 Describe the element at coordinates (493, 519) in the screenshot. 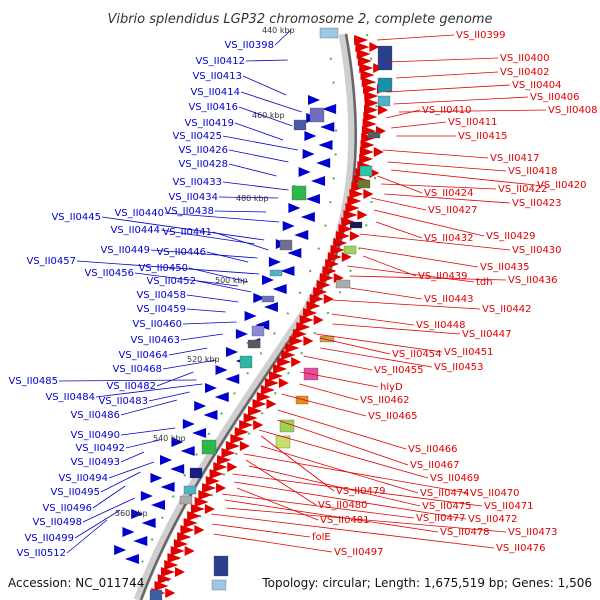

I see `gene-label: VS_II0472` at that location.